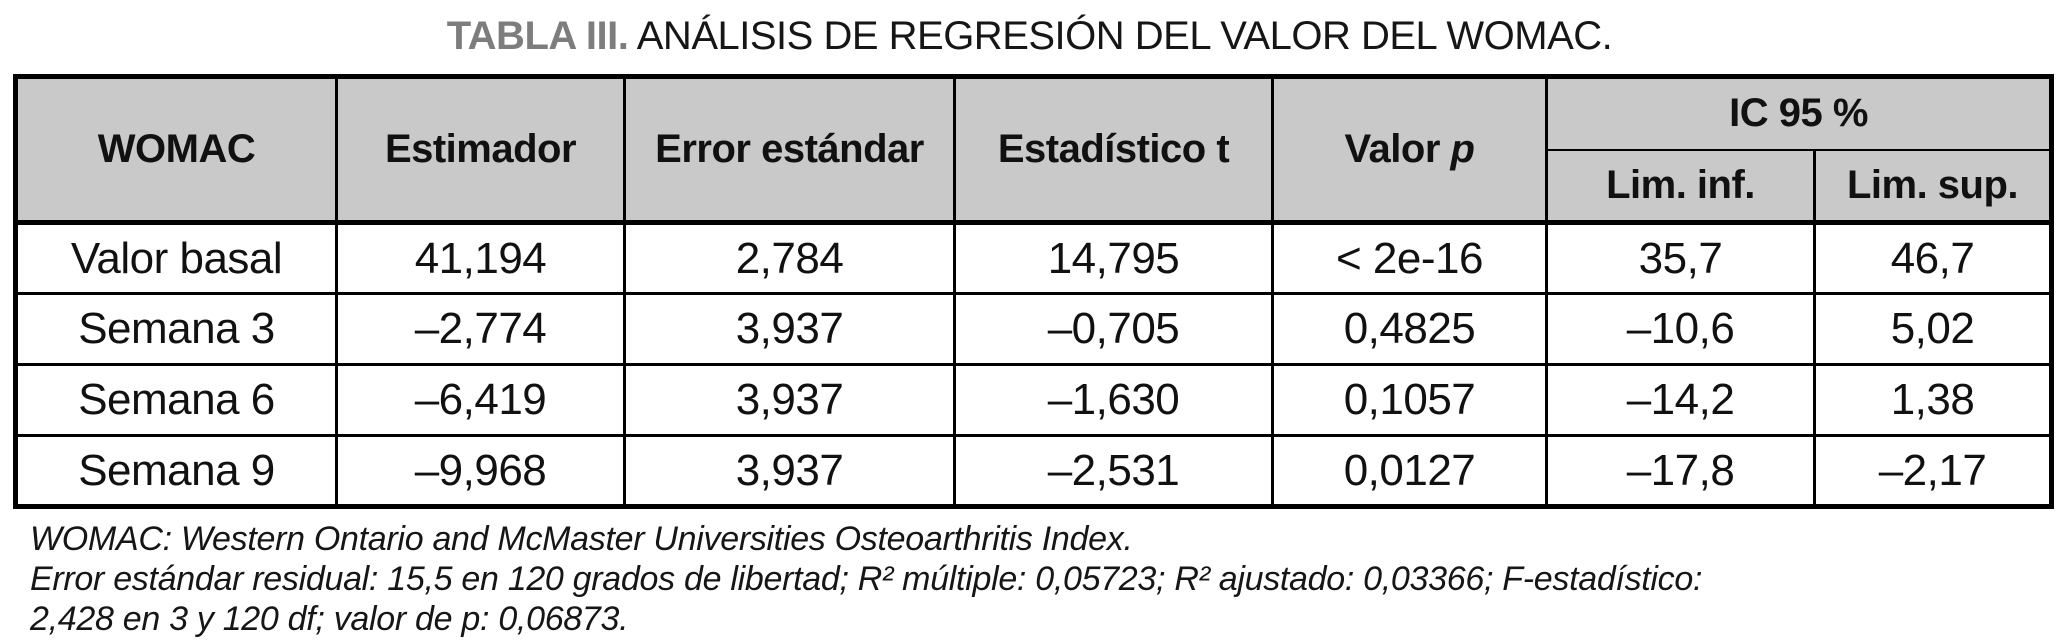 Image resolution: width=2059 pixels, height=640 pixels. I want to click on cell-estadistico-t: –1,630, so click(1113, 400).